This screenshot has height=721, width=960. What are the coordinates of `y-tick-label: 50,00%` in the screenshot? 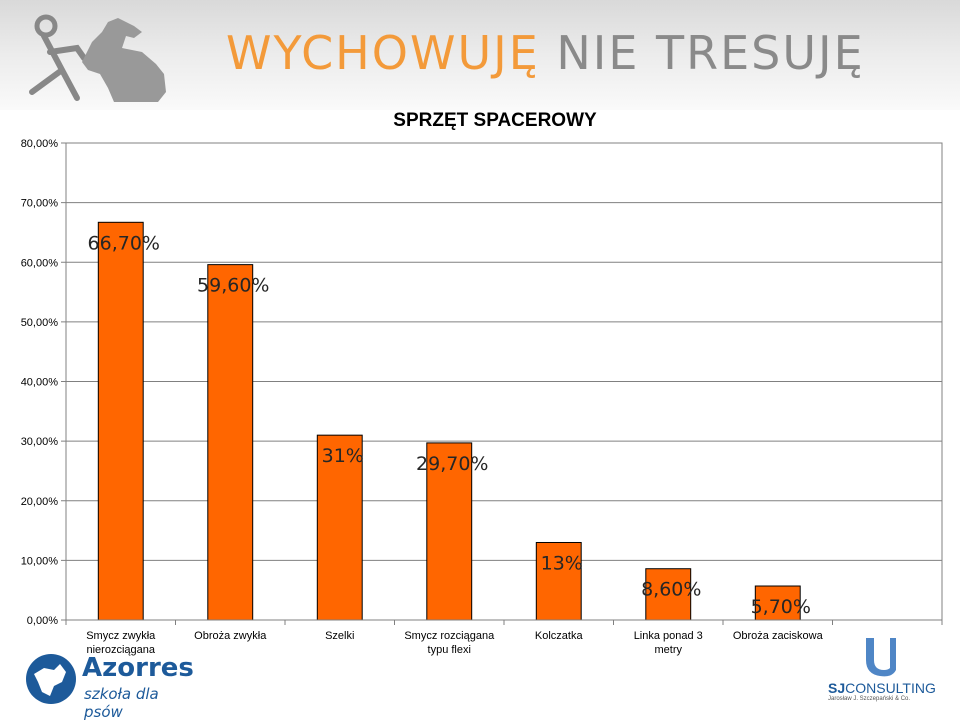 It's located at (40, 323).